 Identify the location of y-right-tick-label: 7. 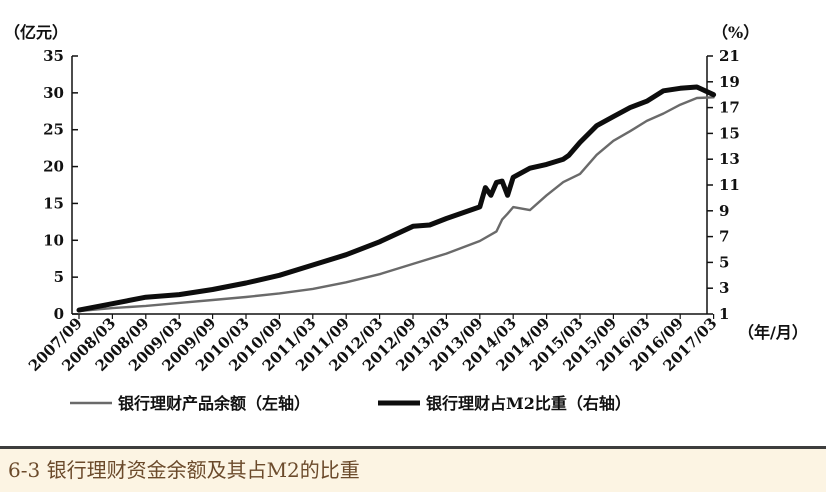
(724, 237).